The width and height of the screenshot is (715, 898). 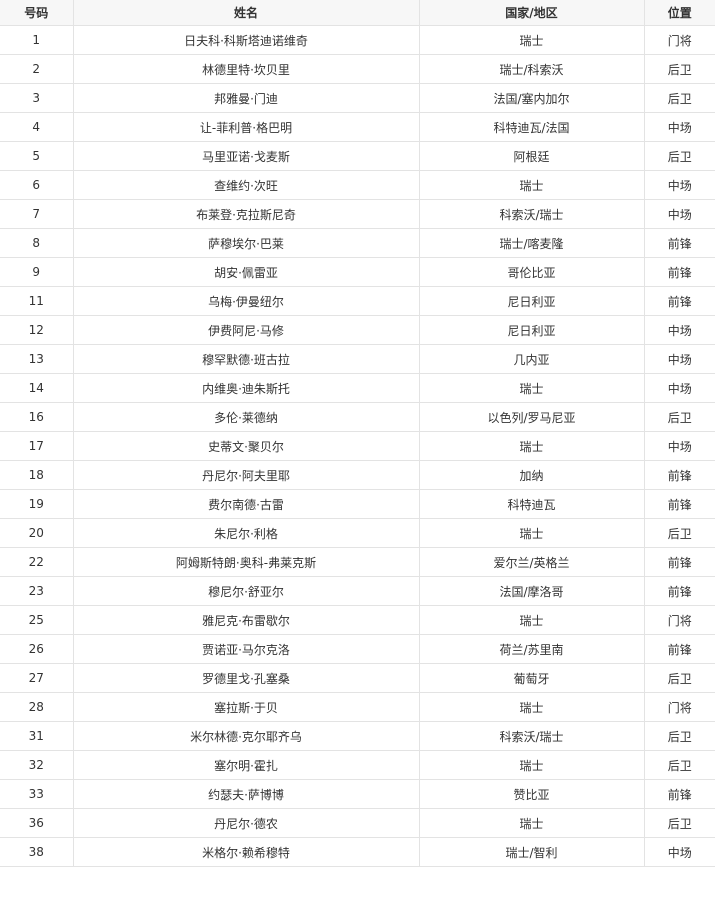 I want to click on cell-country: 尼日利亚, so click(x=532, y=301).